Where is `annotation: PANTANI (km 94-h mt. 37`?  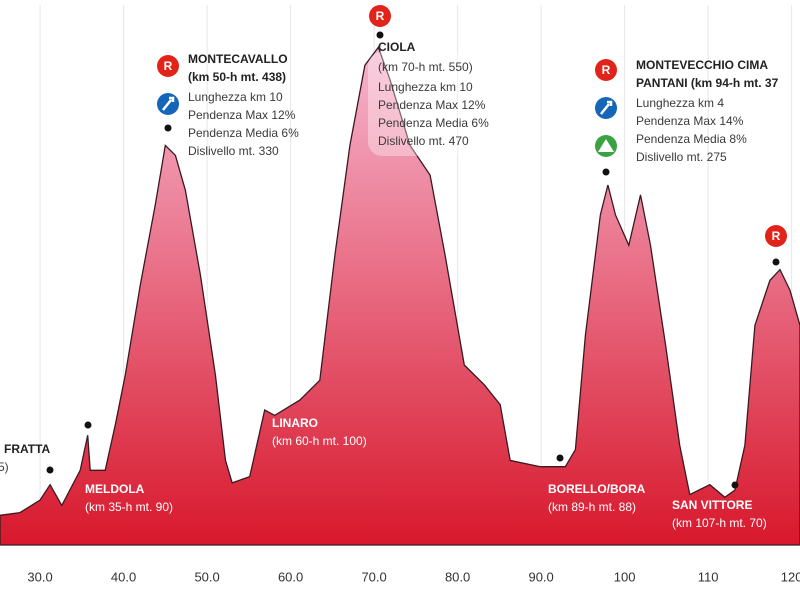
annotation: PANTANI (km 94-h mt. 37 is located at coordinates (707, 83).